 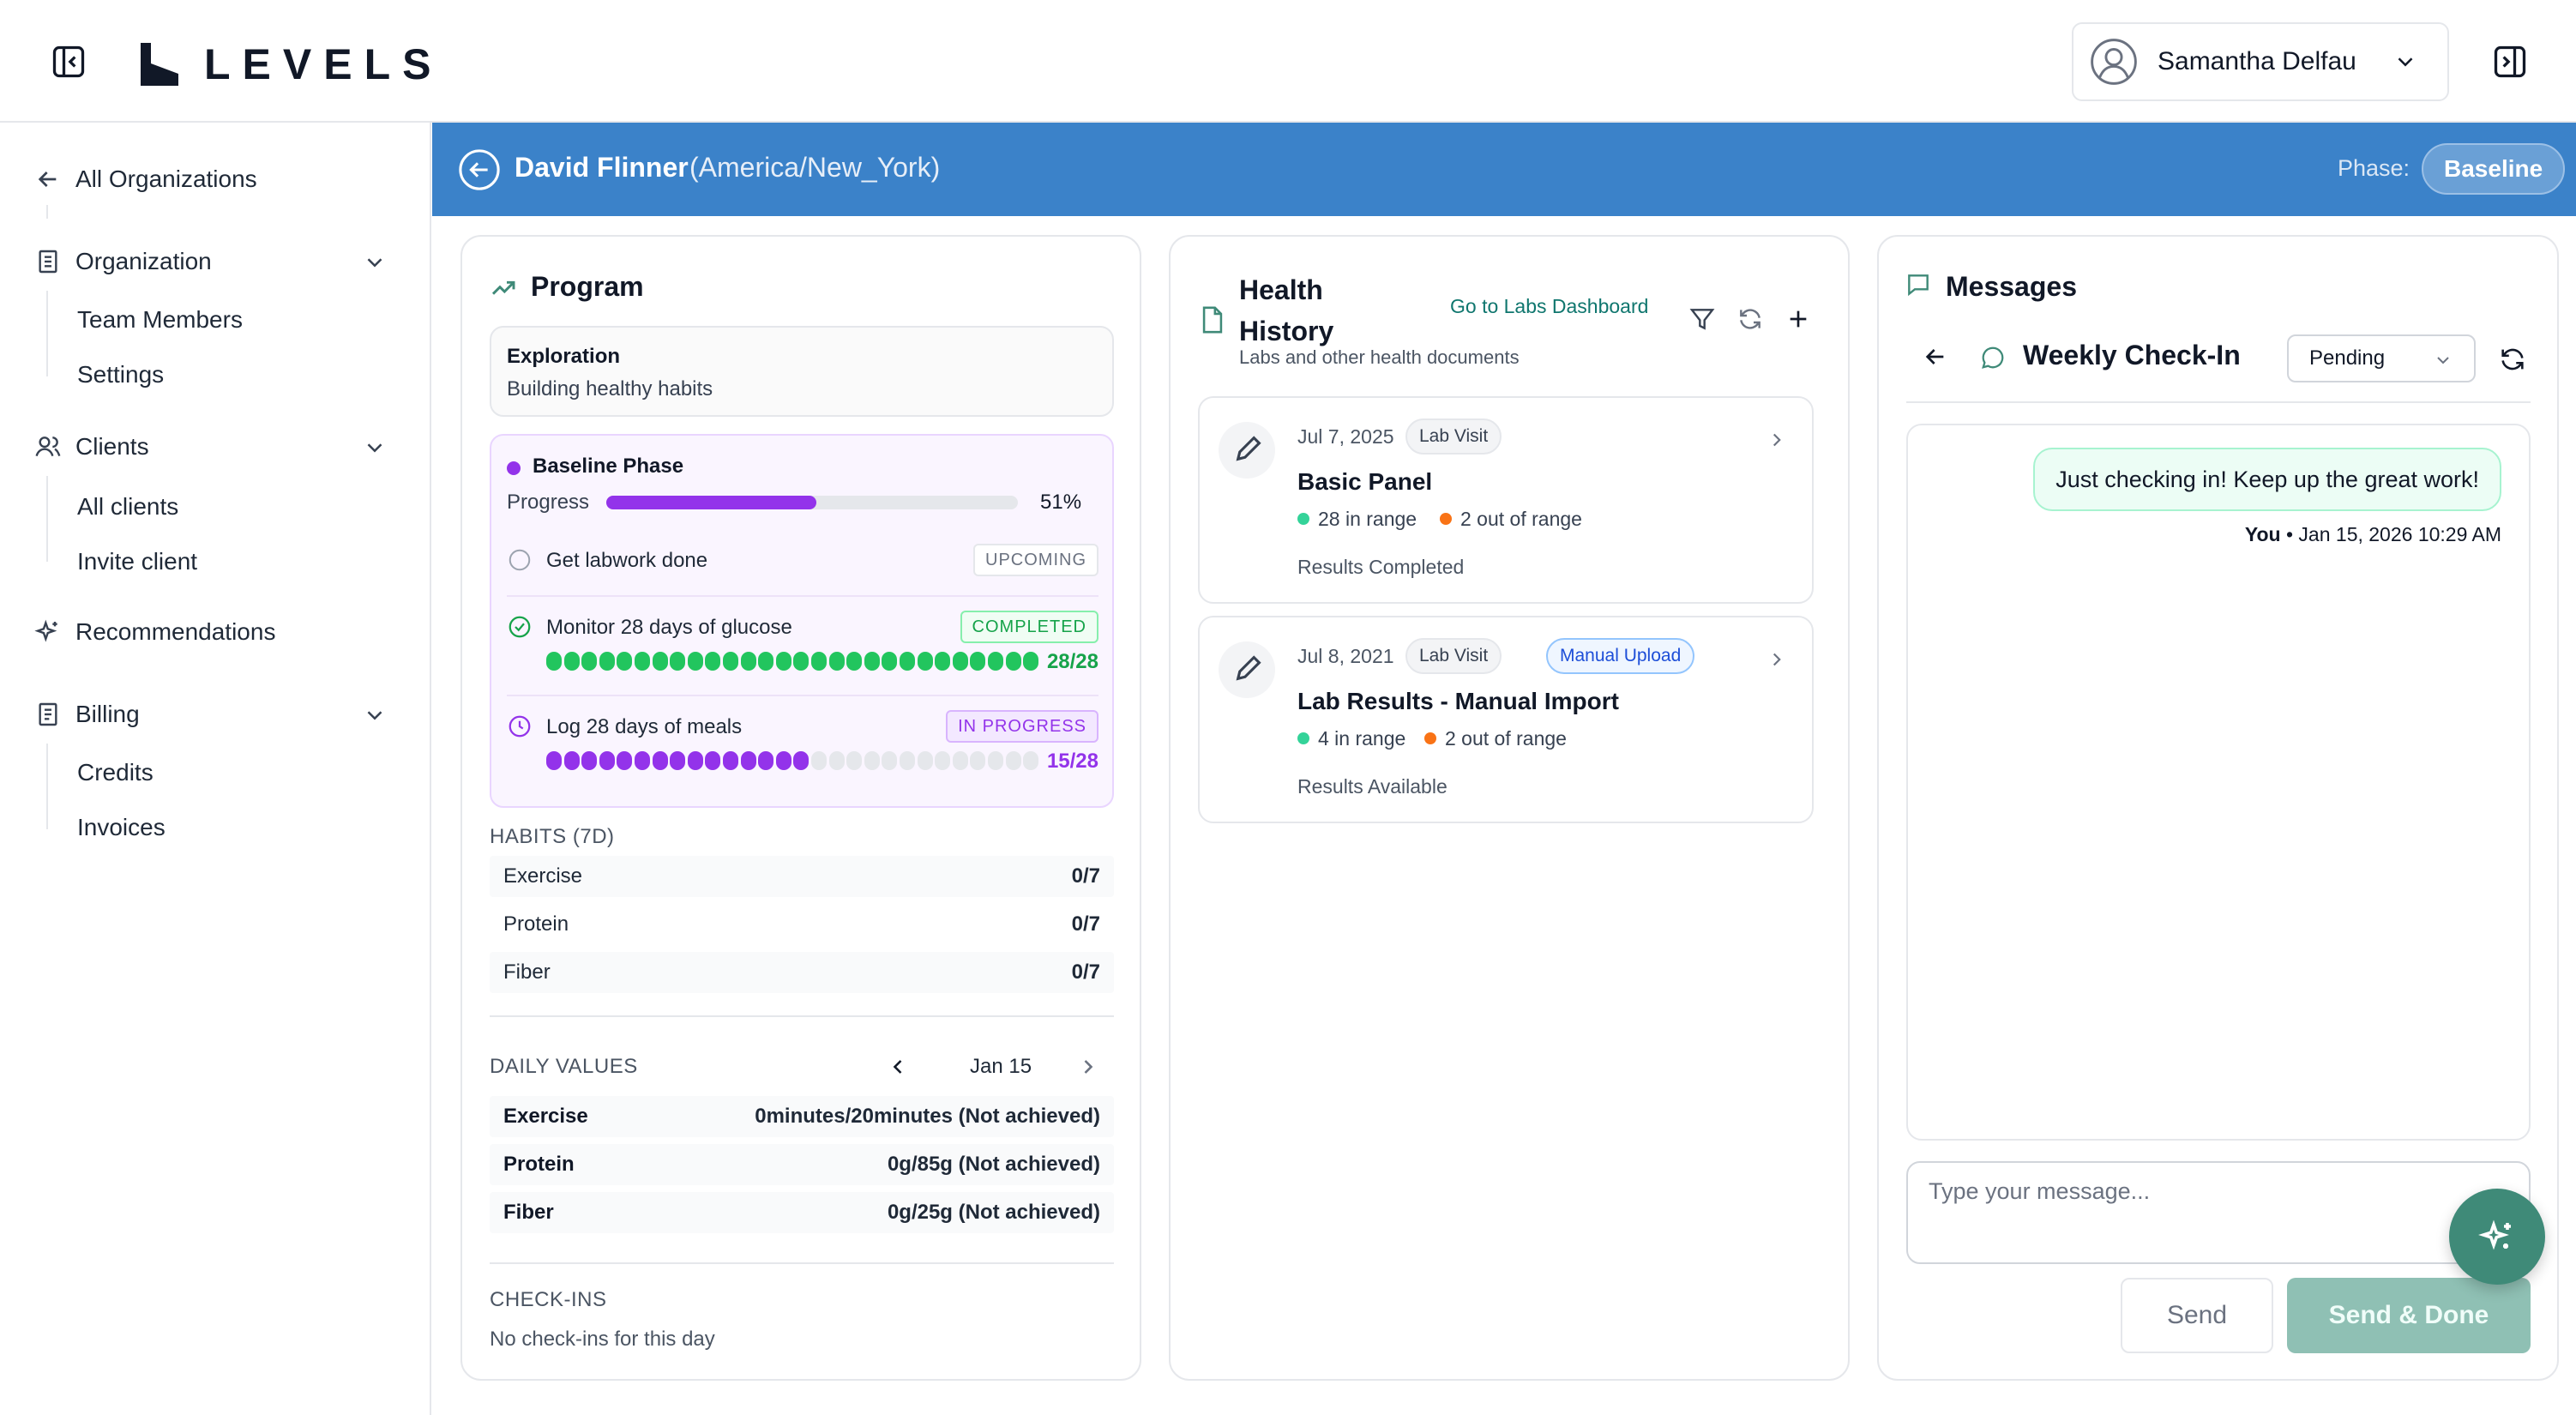 What do you see at coordinates (2132, 355) in the screenshot?
I see `thread-title: Weekly Check-In` at bounding box center [2132, 355].